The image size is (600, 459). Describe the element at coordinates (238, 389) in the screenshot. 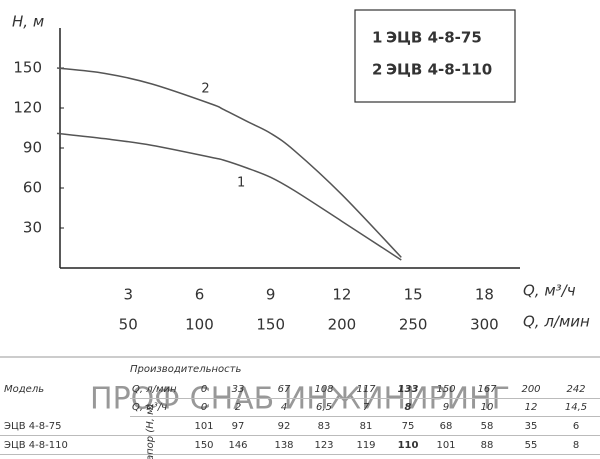

I see `table-cell: 33` at that location.